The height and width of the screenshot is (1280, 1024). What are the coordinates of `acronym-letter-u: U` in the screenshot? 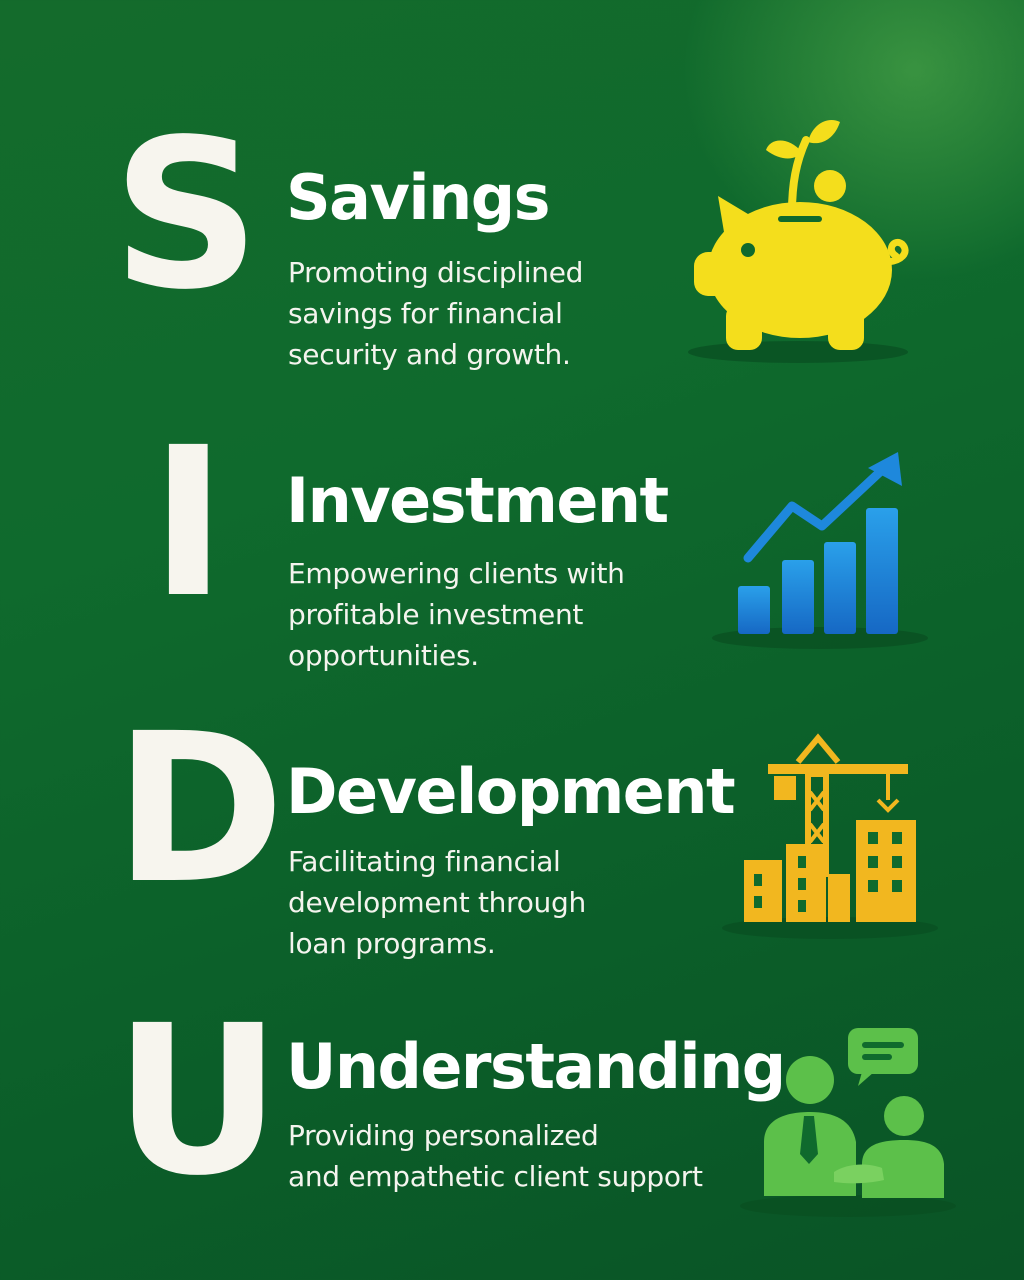 It's located at (197, 1101).